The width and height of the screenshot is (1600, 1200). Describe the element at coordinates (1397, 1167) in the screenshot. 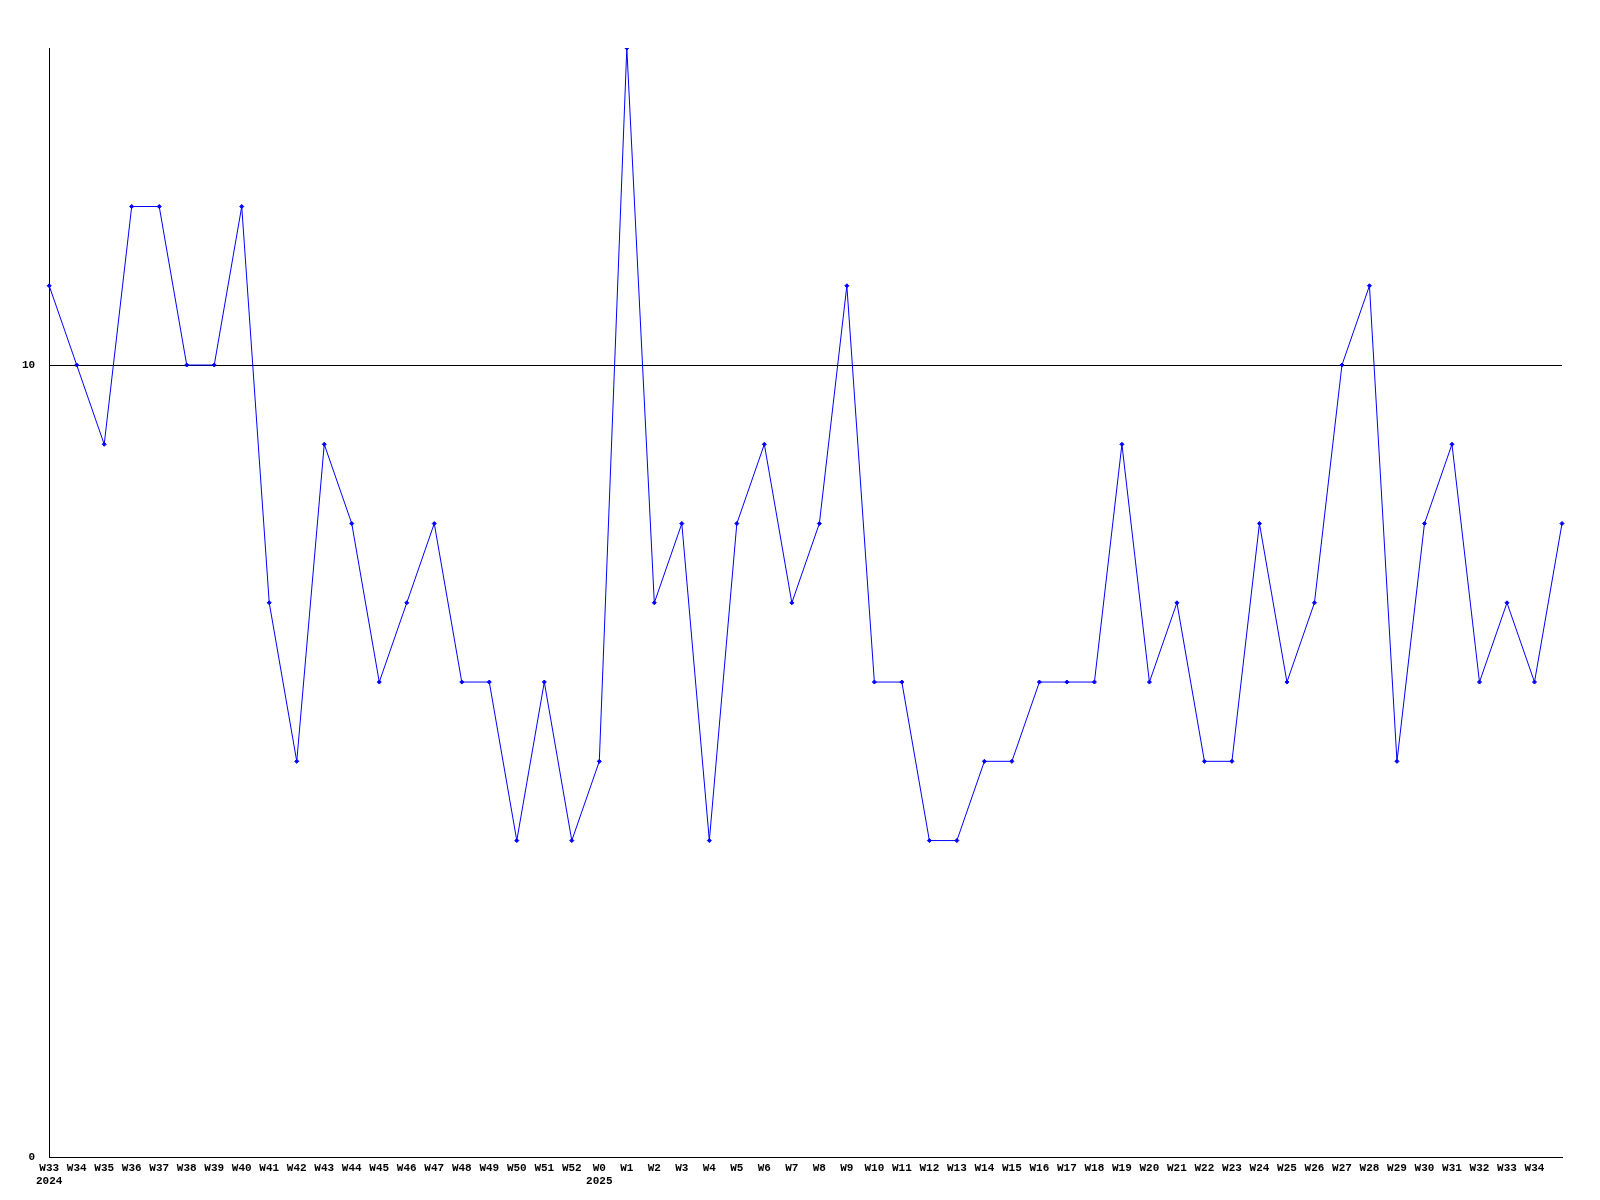

I see `x-tick-label: W29` at that location.